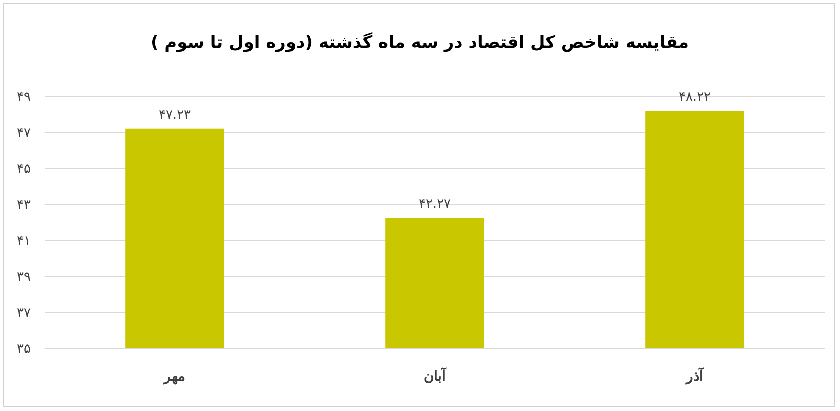 The height and width of the screenshot is (411, 840). What do you see at coordinates (695, 375) in the screenshot?
I see `x-tick-label: آذر` at bounding box center [695, 375].